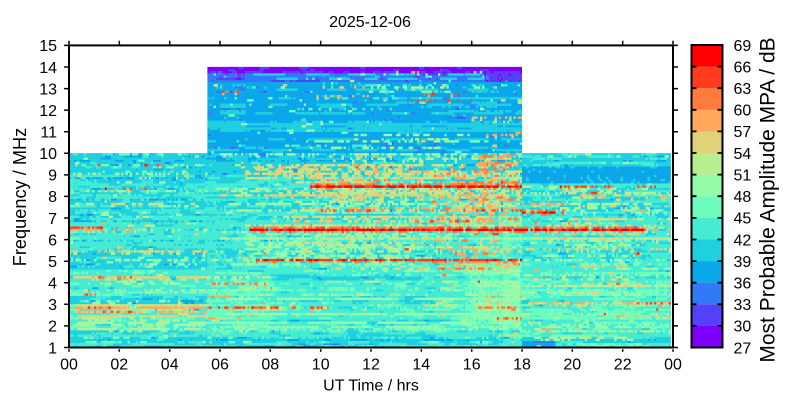  Describe the element at coordinates (52, 348) in the screenshot. I see `svg-text: 1` at that location.